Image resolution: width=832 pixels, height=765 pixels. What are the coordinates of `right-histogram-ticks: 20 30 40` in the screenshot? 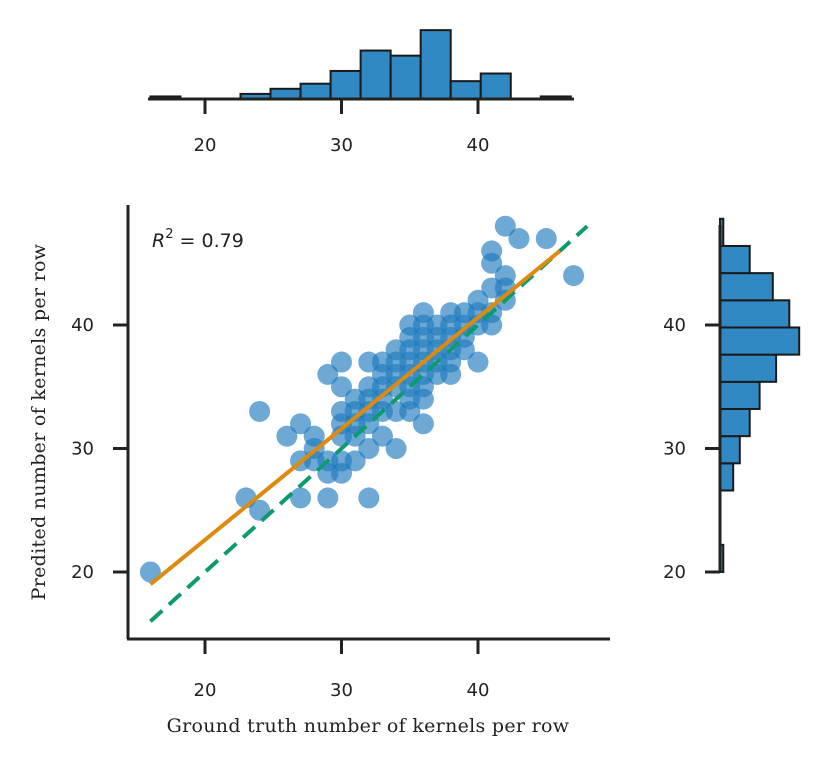 It's located at (691, 449).